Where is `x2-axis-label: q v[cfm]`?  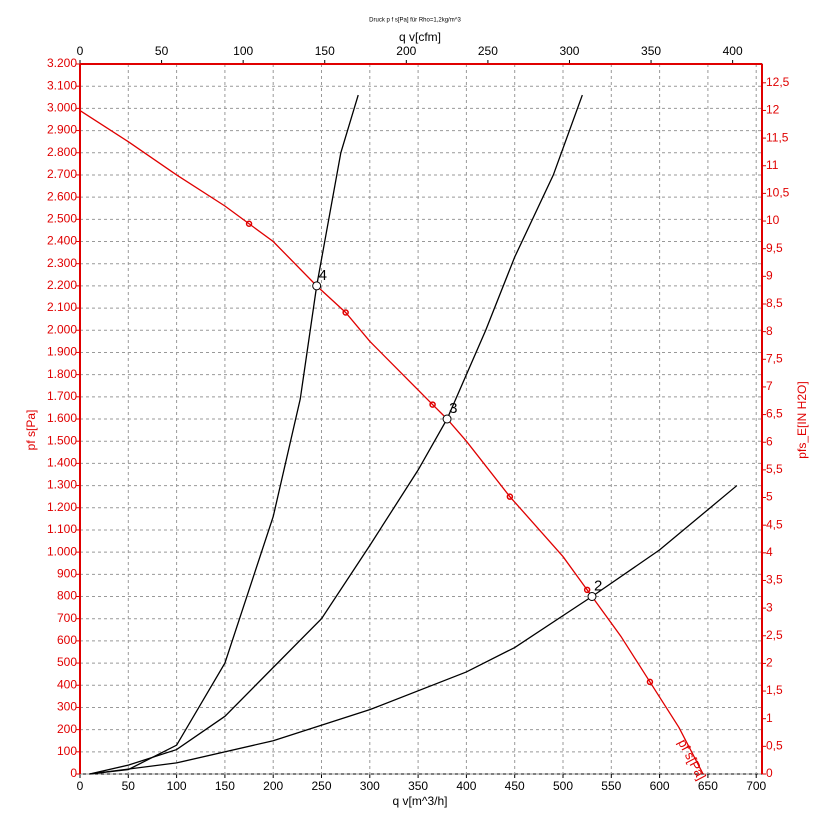
x2-axis-label: q v[cfm] is located at coordinates (420, 37).